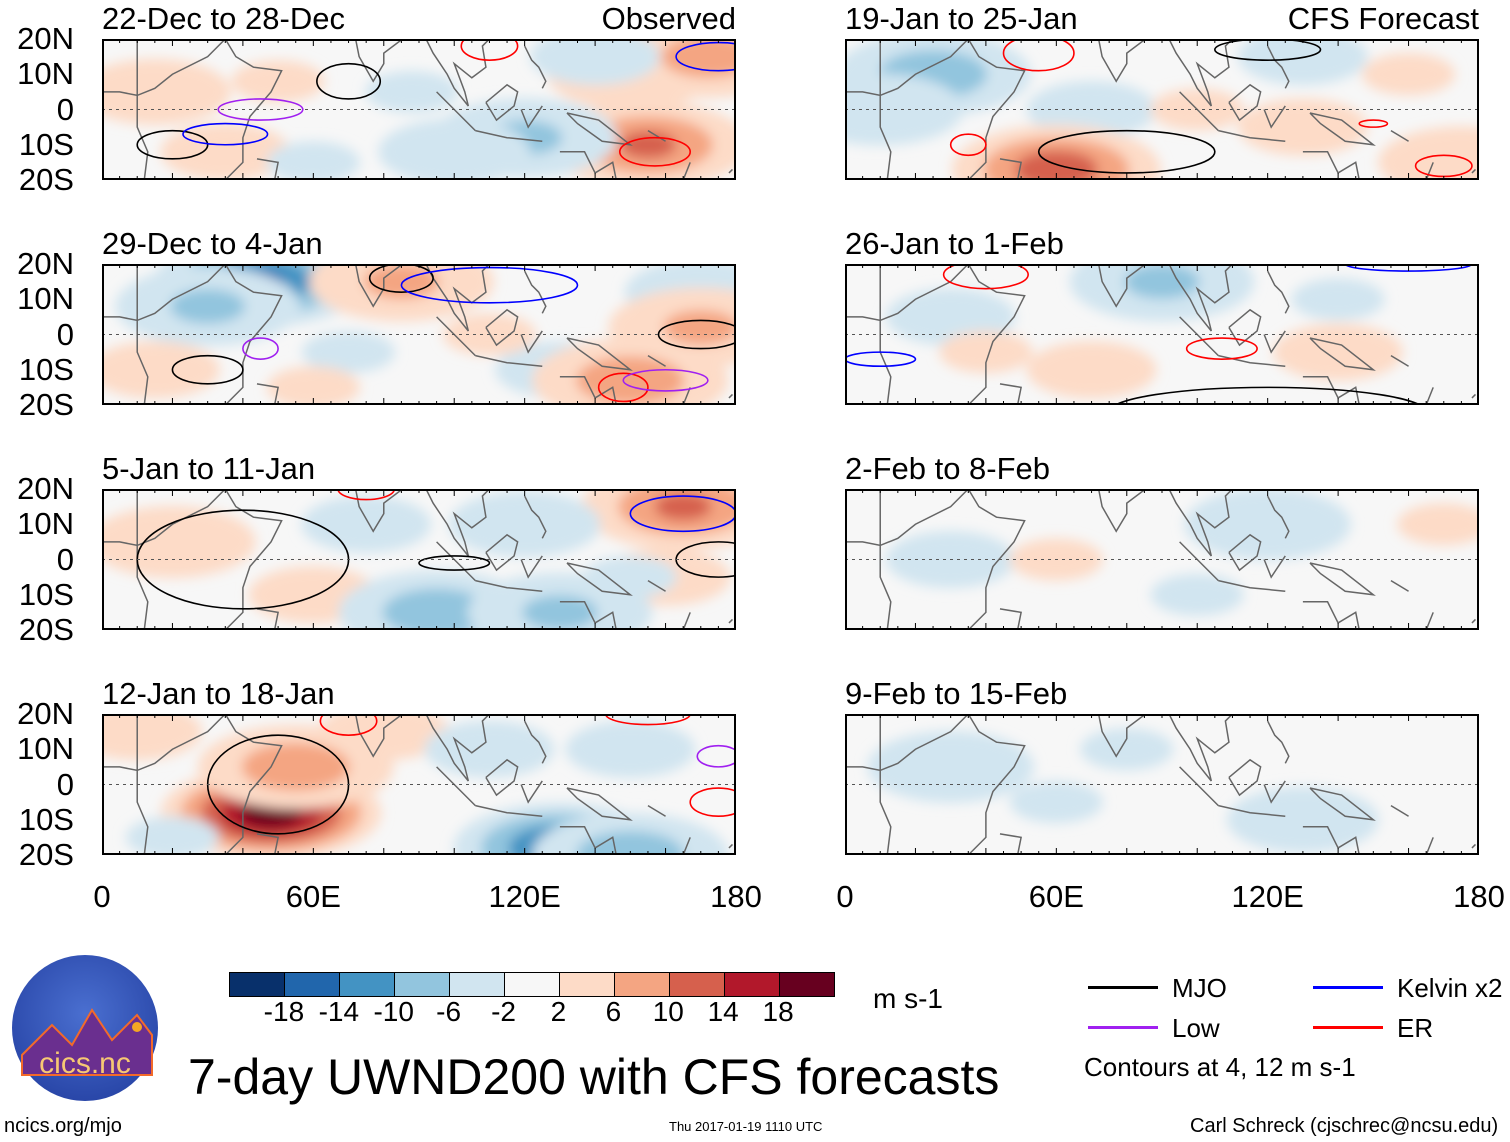  Describe the element at coordinates (1196, 1028) in the screenshot. I see `legend-label: Low` at that location.